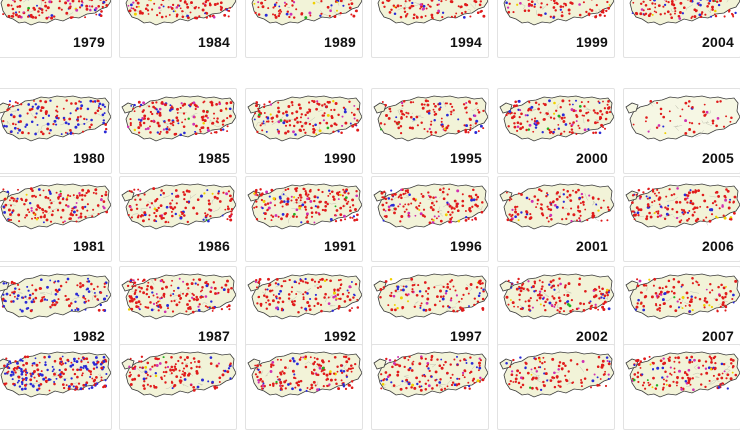 The height and width of the screenshot is (430, 740). Describe the element at coordinates (682, 375) in the screenshot. I see `country-map` at that location.